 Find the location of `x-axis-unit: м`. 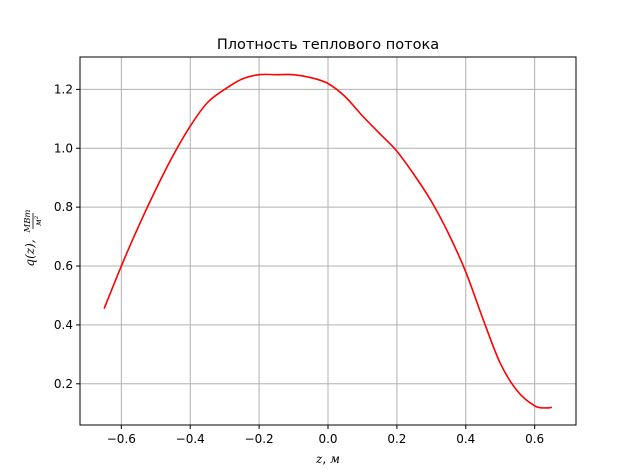

x-axis-unit: м is located at coordinates (335, 459).